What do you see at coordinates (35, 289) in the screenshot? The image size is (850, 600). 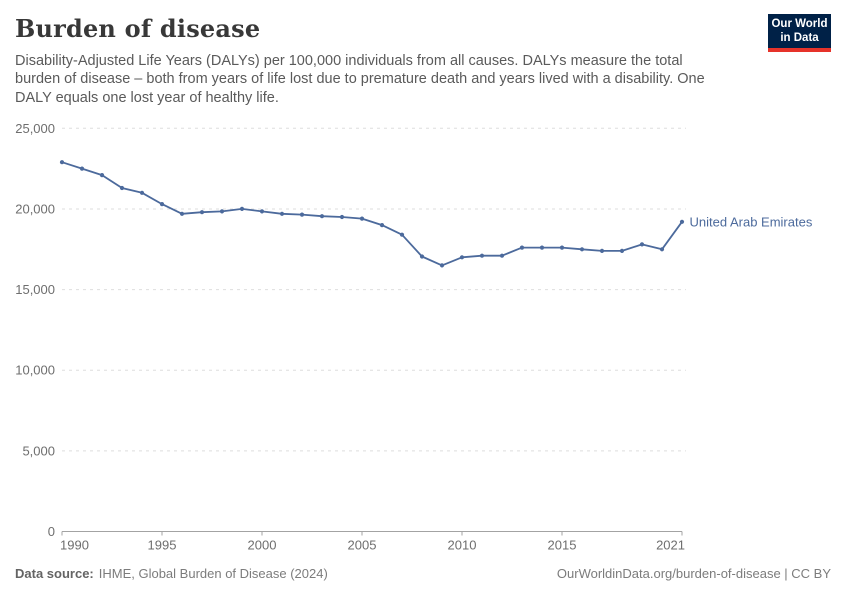 I see `y-tick-label: 15,000` at bounding box center [35, 289].